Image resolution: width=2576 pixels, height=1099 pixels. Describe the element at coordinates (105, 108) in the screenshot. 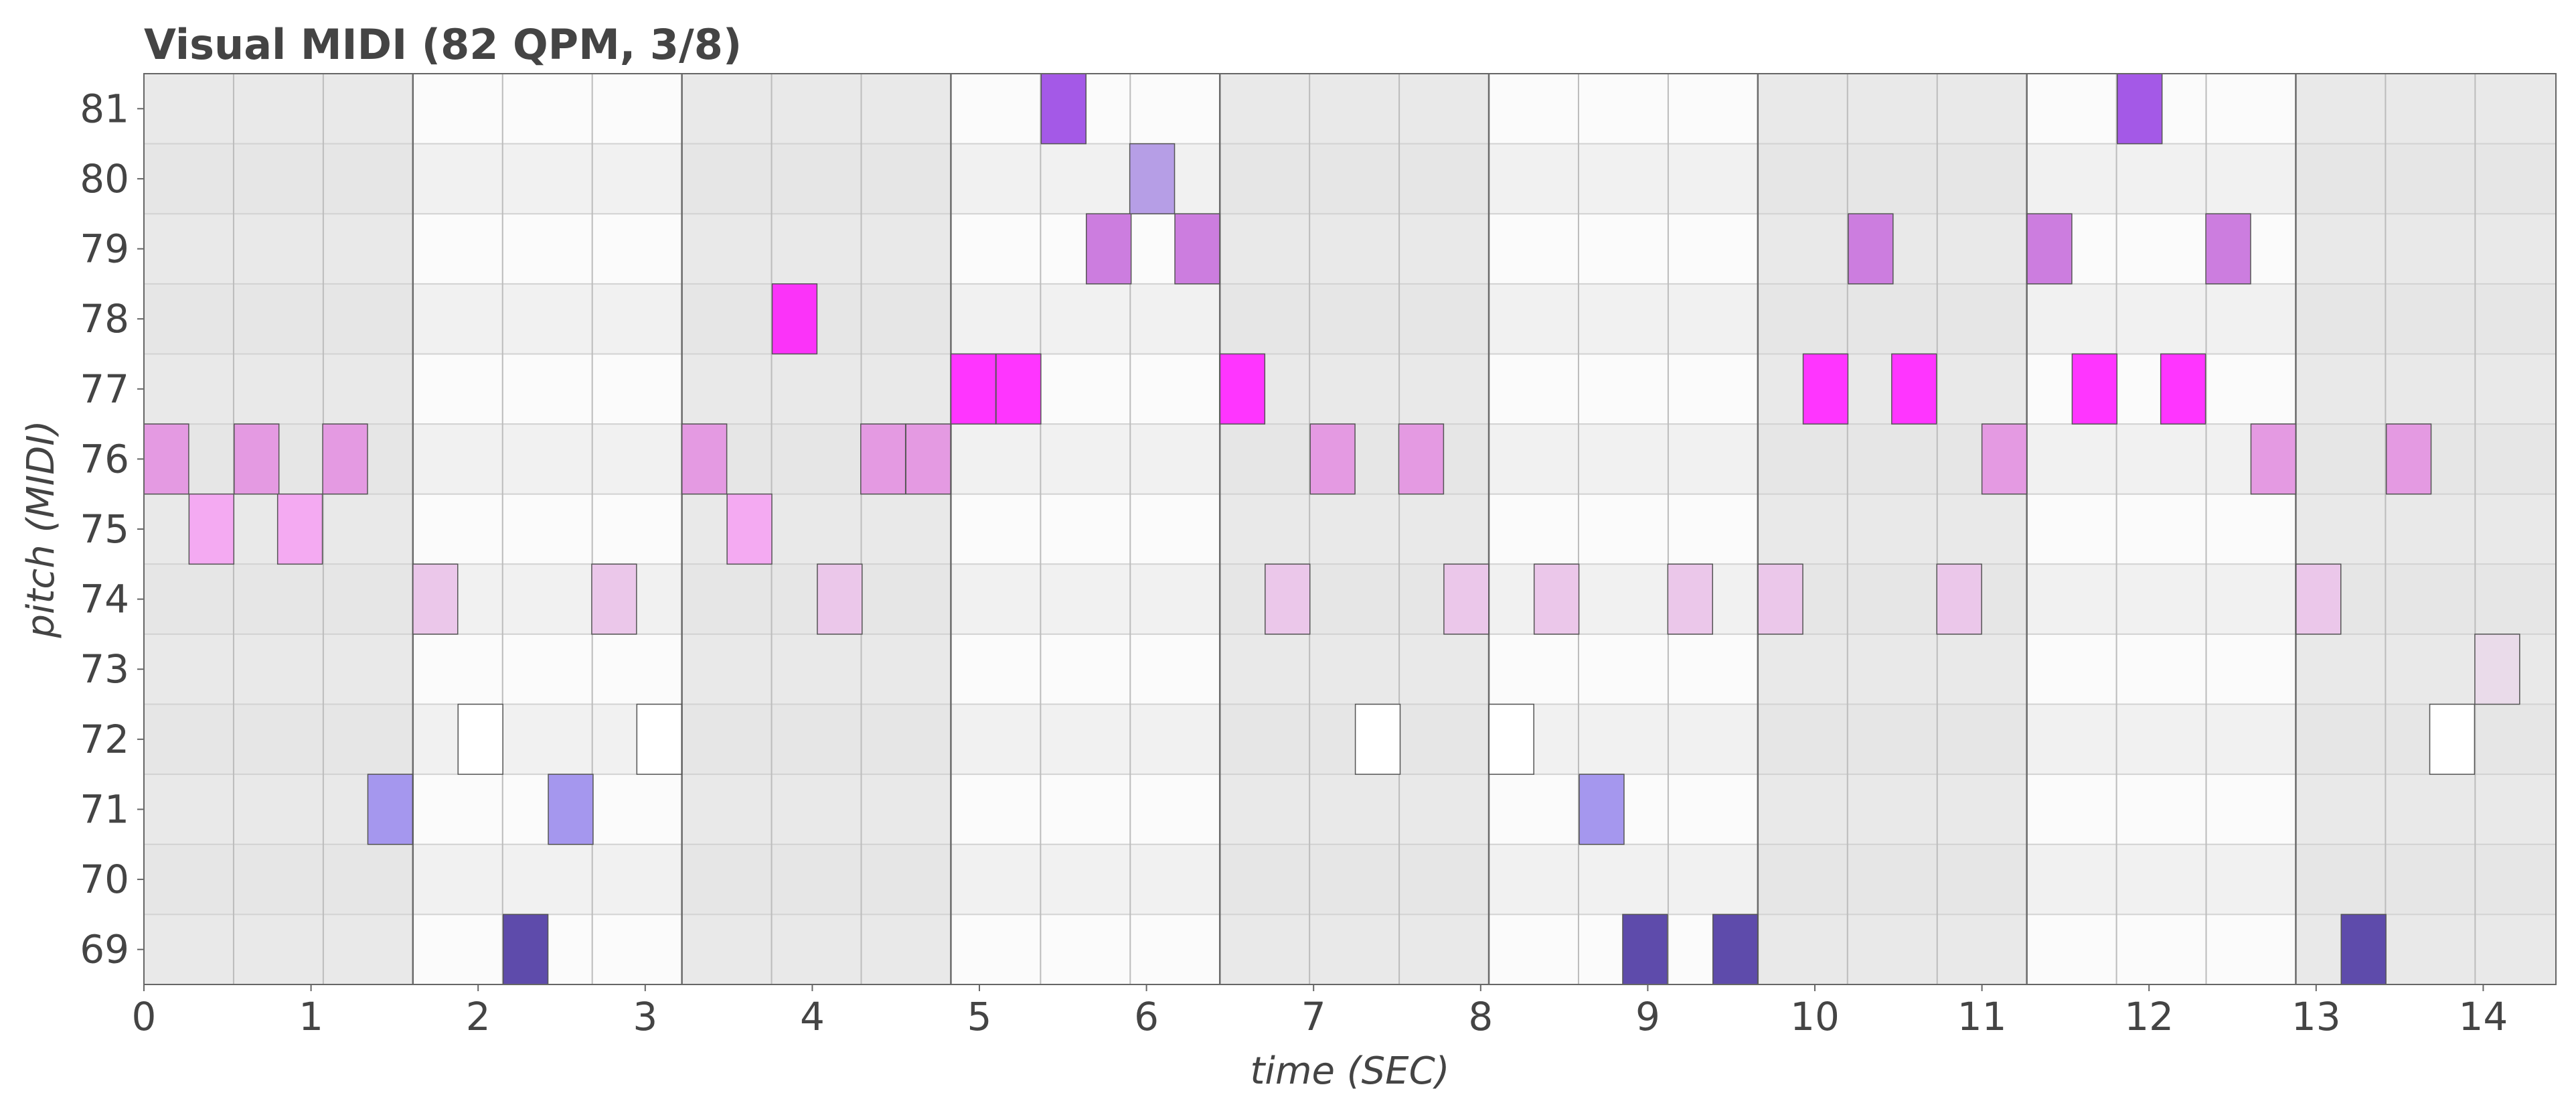

I see `y-tick-label: 81` at that location.